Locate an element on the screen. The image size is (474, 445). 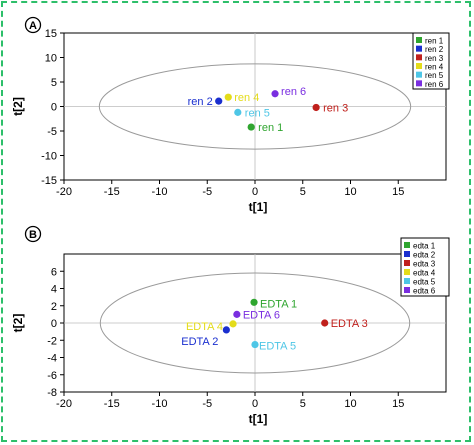
y-tick-label: 4 is located at coordinates (54, 290).